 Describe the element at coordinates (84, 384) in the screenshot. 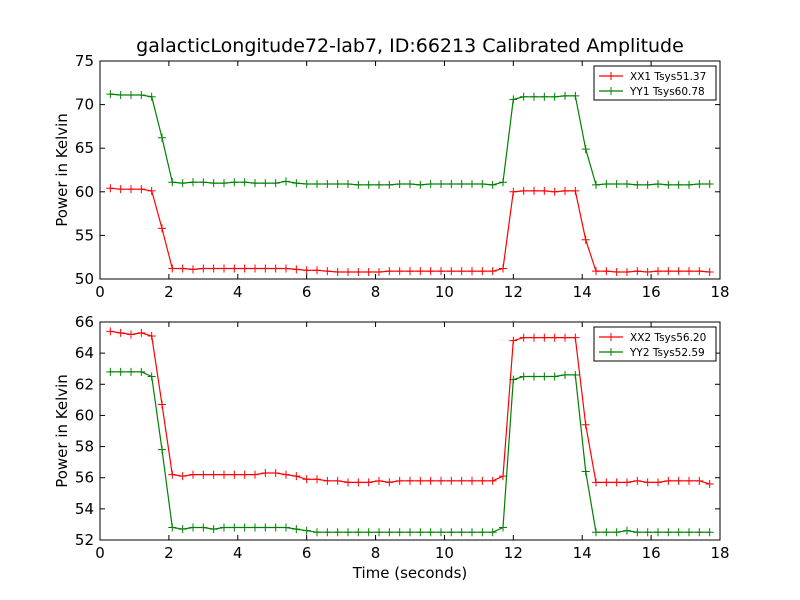

I see `bottom-y-tick-label: 62` at that location.